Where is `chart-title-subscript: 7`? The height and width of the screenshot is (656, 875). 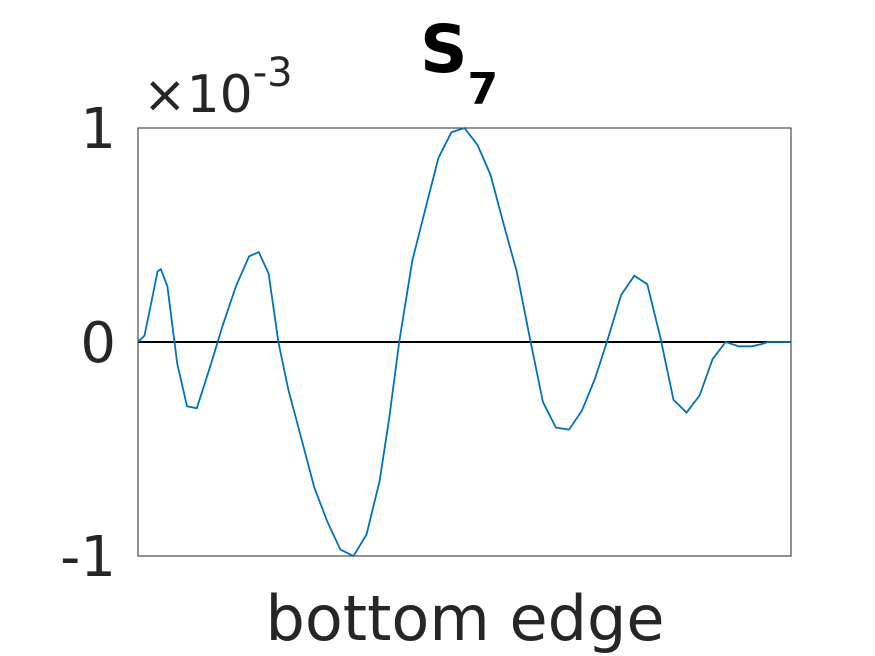 chart-title-subscript: 7 is located at coordinates (483, 89).